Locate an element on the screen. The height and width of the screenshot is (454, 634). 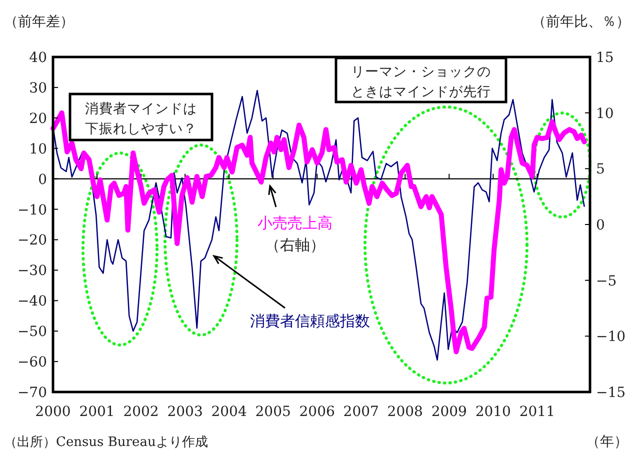
text: 消費者信頼感指数 is located at coordinates (310, 321).